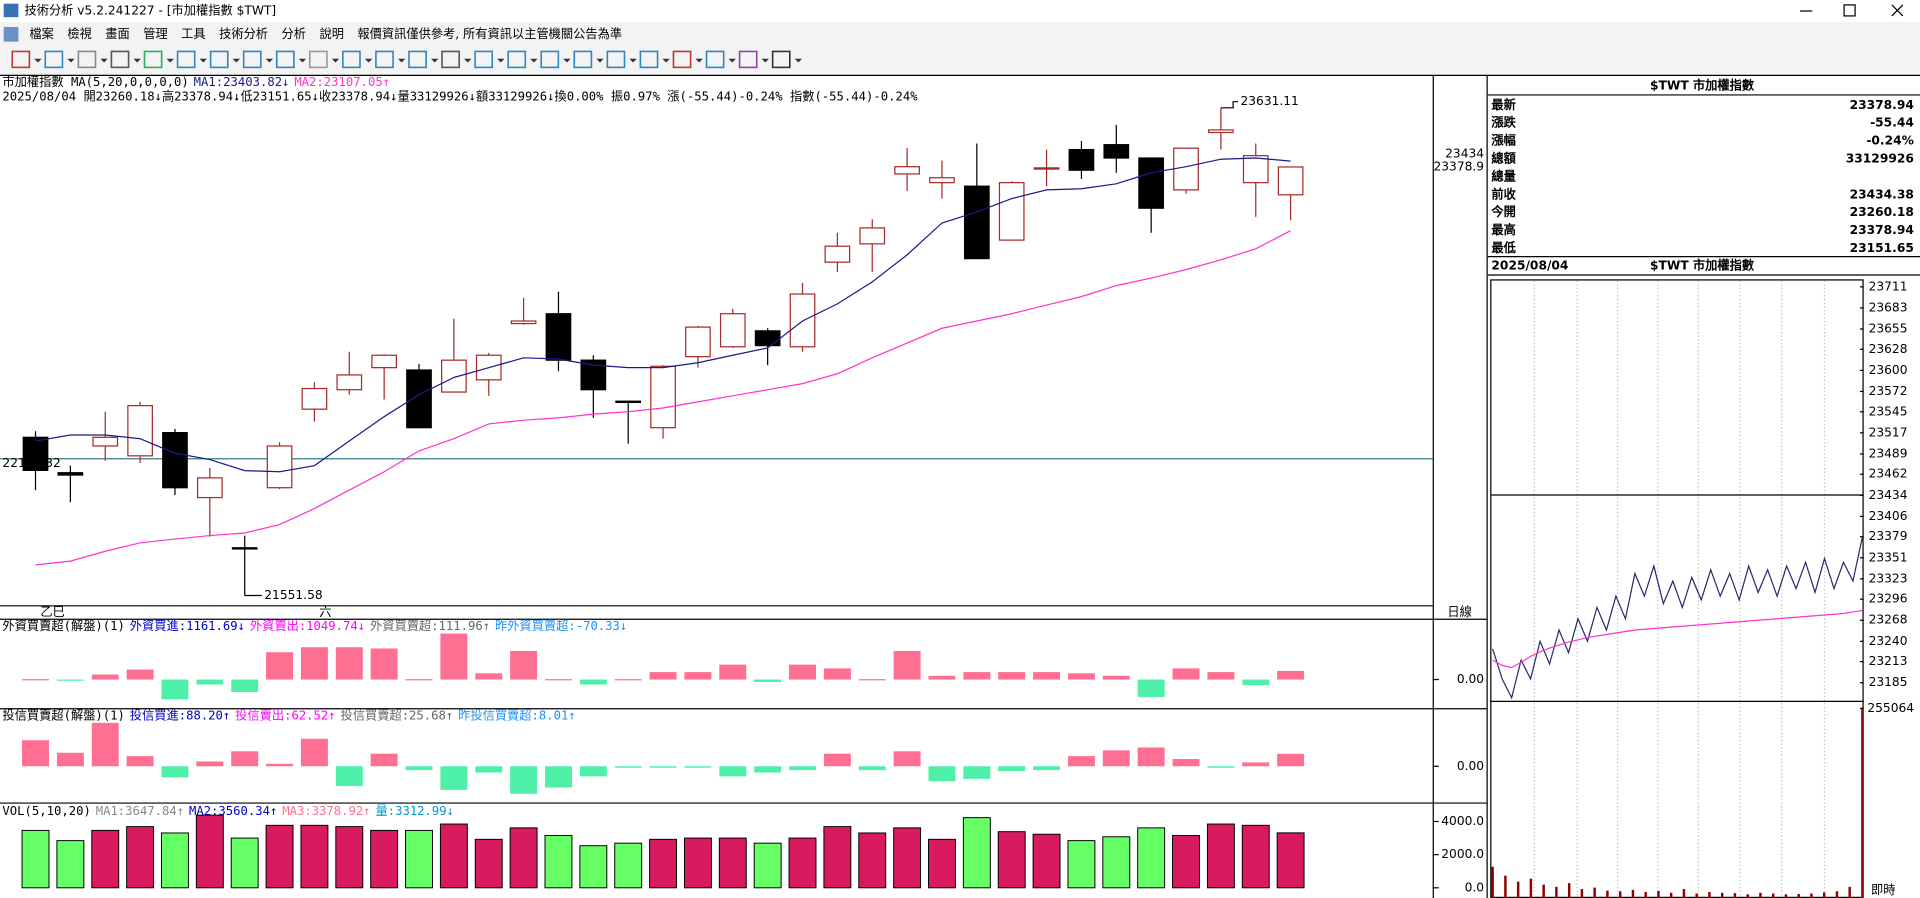 The height and width of the screenshot is (898, 1920). What do you see at coordinates (155, 33) in the screenshot?
I see `menu-item: 管理` at bounding box center [155, 33].